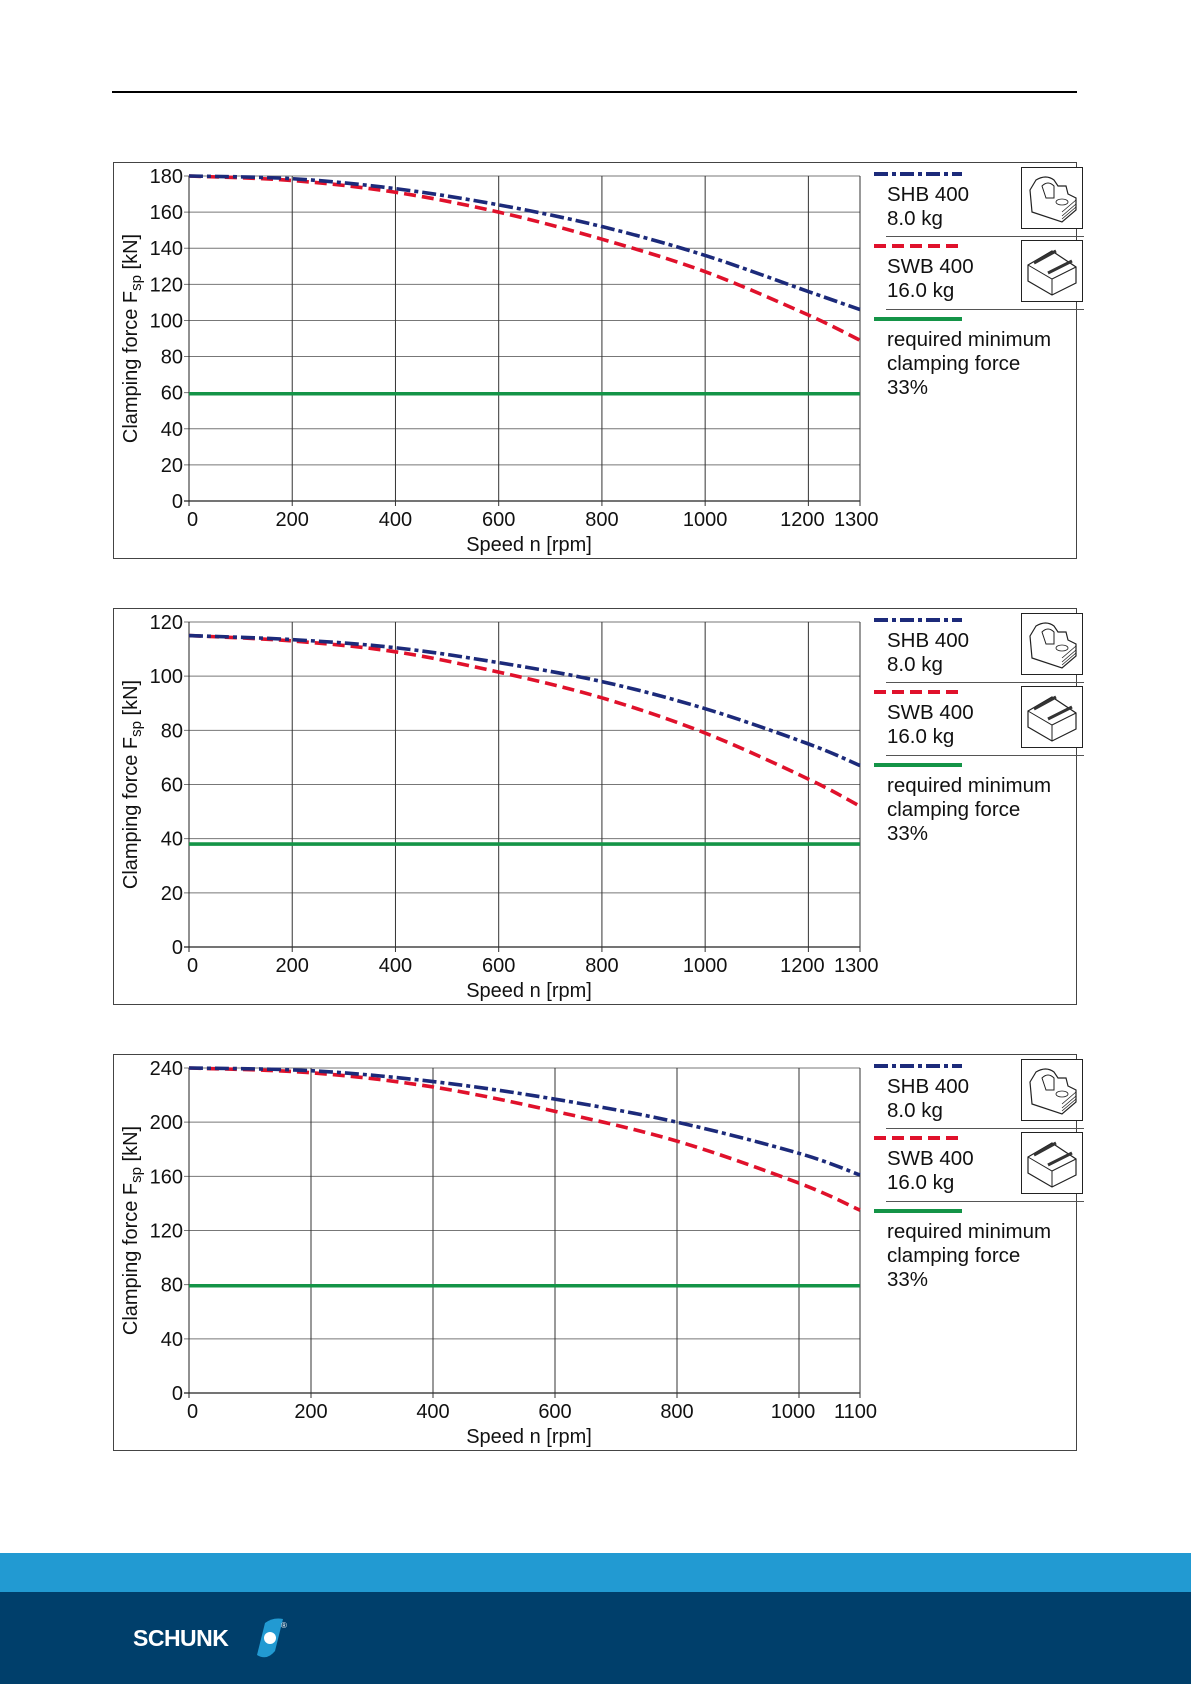 This screenshot has height=1684, width=1191. I want to click on logo-wordmark: SCHUNK, so click(181, 1638).